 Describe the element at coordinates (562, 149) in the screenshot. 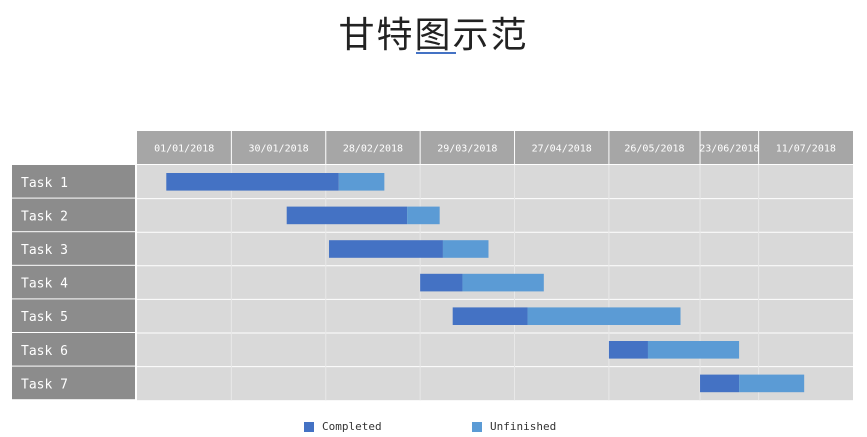

I see `x-tick-label: 27/04/2018` at that location.